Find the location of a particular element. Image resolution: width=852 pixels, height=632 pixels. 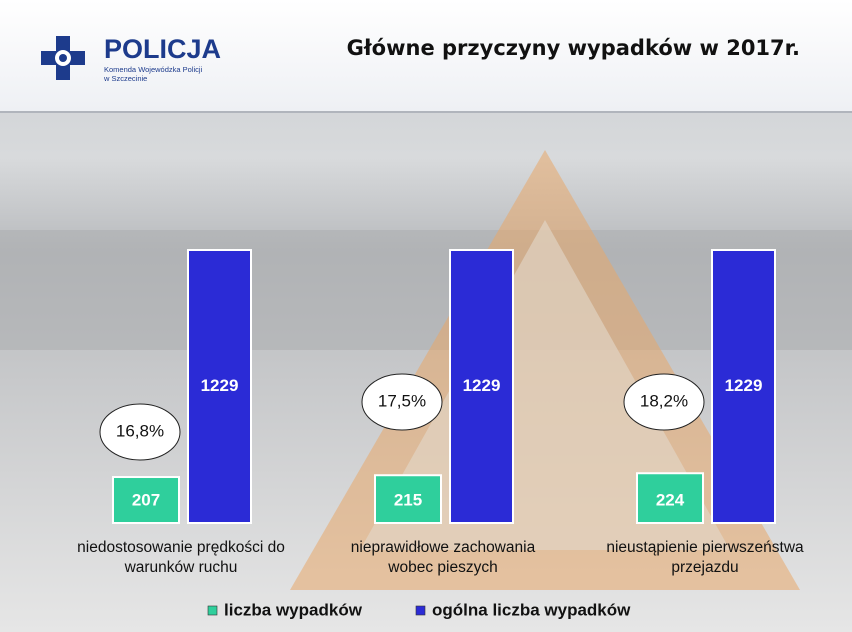

logo-sub: w Szczecinie is located at coordinates (125, 78).